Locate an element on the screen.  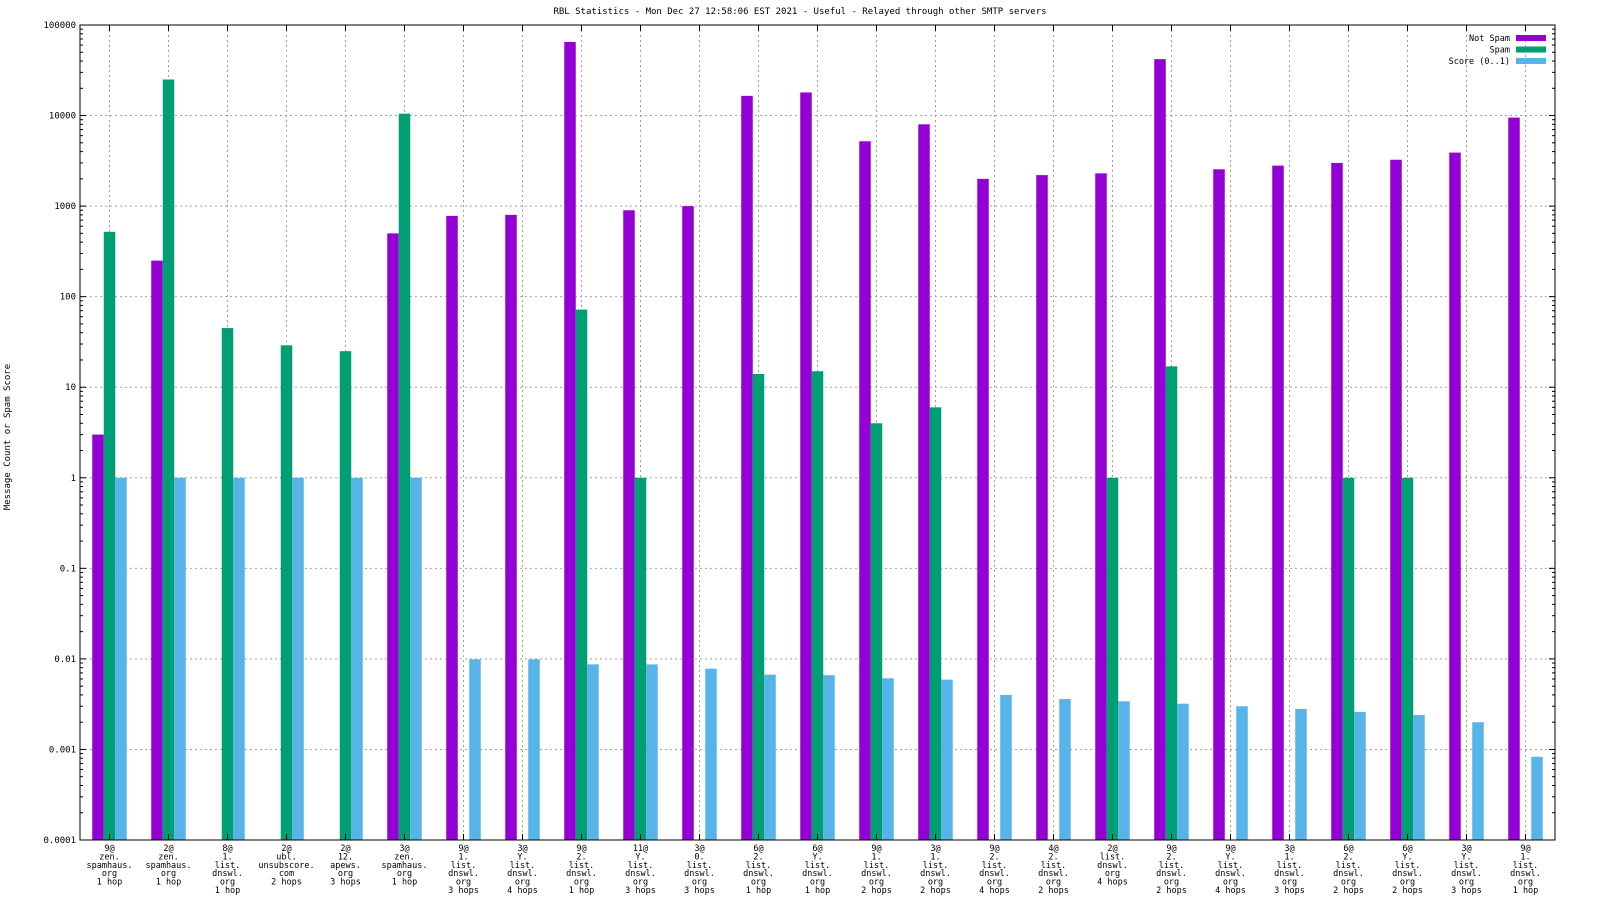
y-tick-label: 10 is located at coordinates (70, 388).